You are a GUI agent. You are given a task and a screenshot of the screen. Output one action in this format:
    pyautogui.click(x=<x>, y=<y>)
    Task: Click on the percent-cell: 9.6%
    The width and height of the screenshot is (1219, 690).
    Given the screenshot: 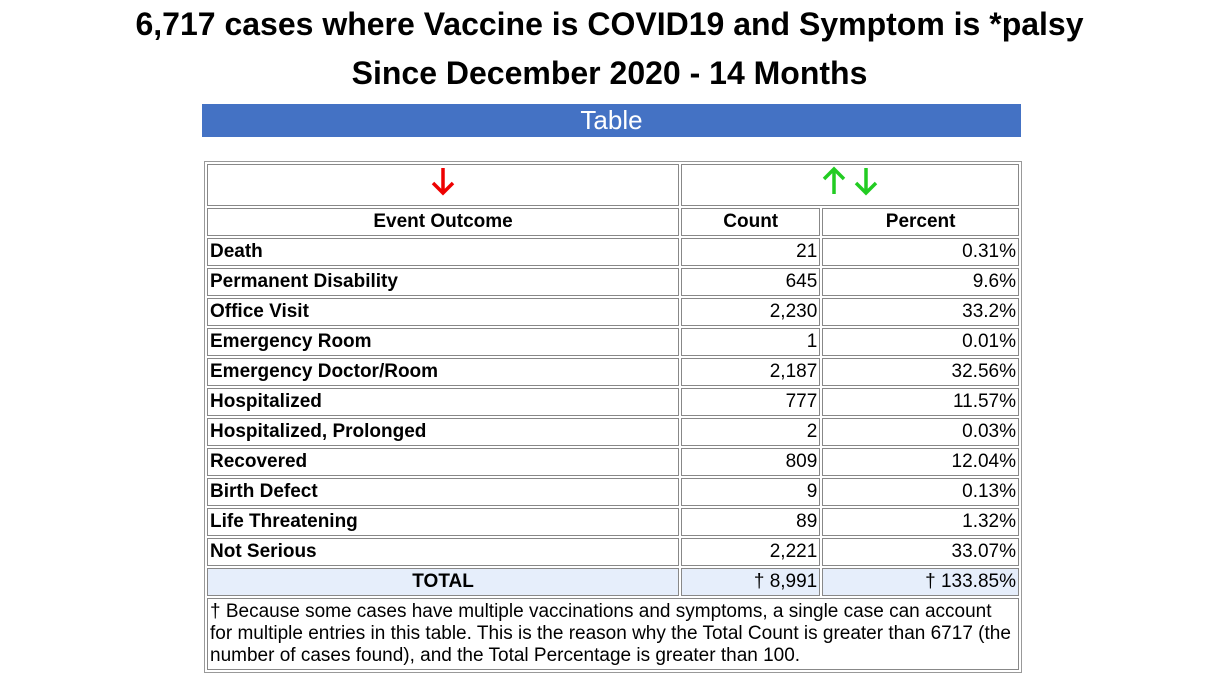 What is the action you would take?
    pyautogui.click(x=920, y=282)
    